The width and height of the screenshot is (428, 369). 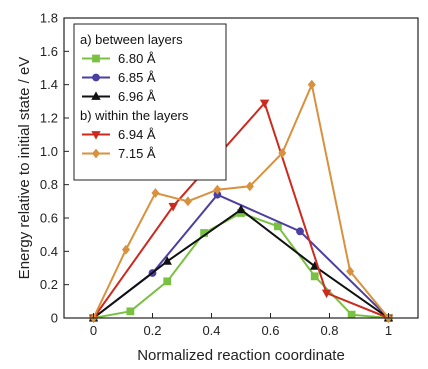 I want to click on x-tick-label: 0.2, so click(x=152, y=330).